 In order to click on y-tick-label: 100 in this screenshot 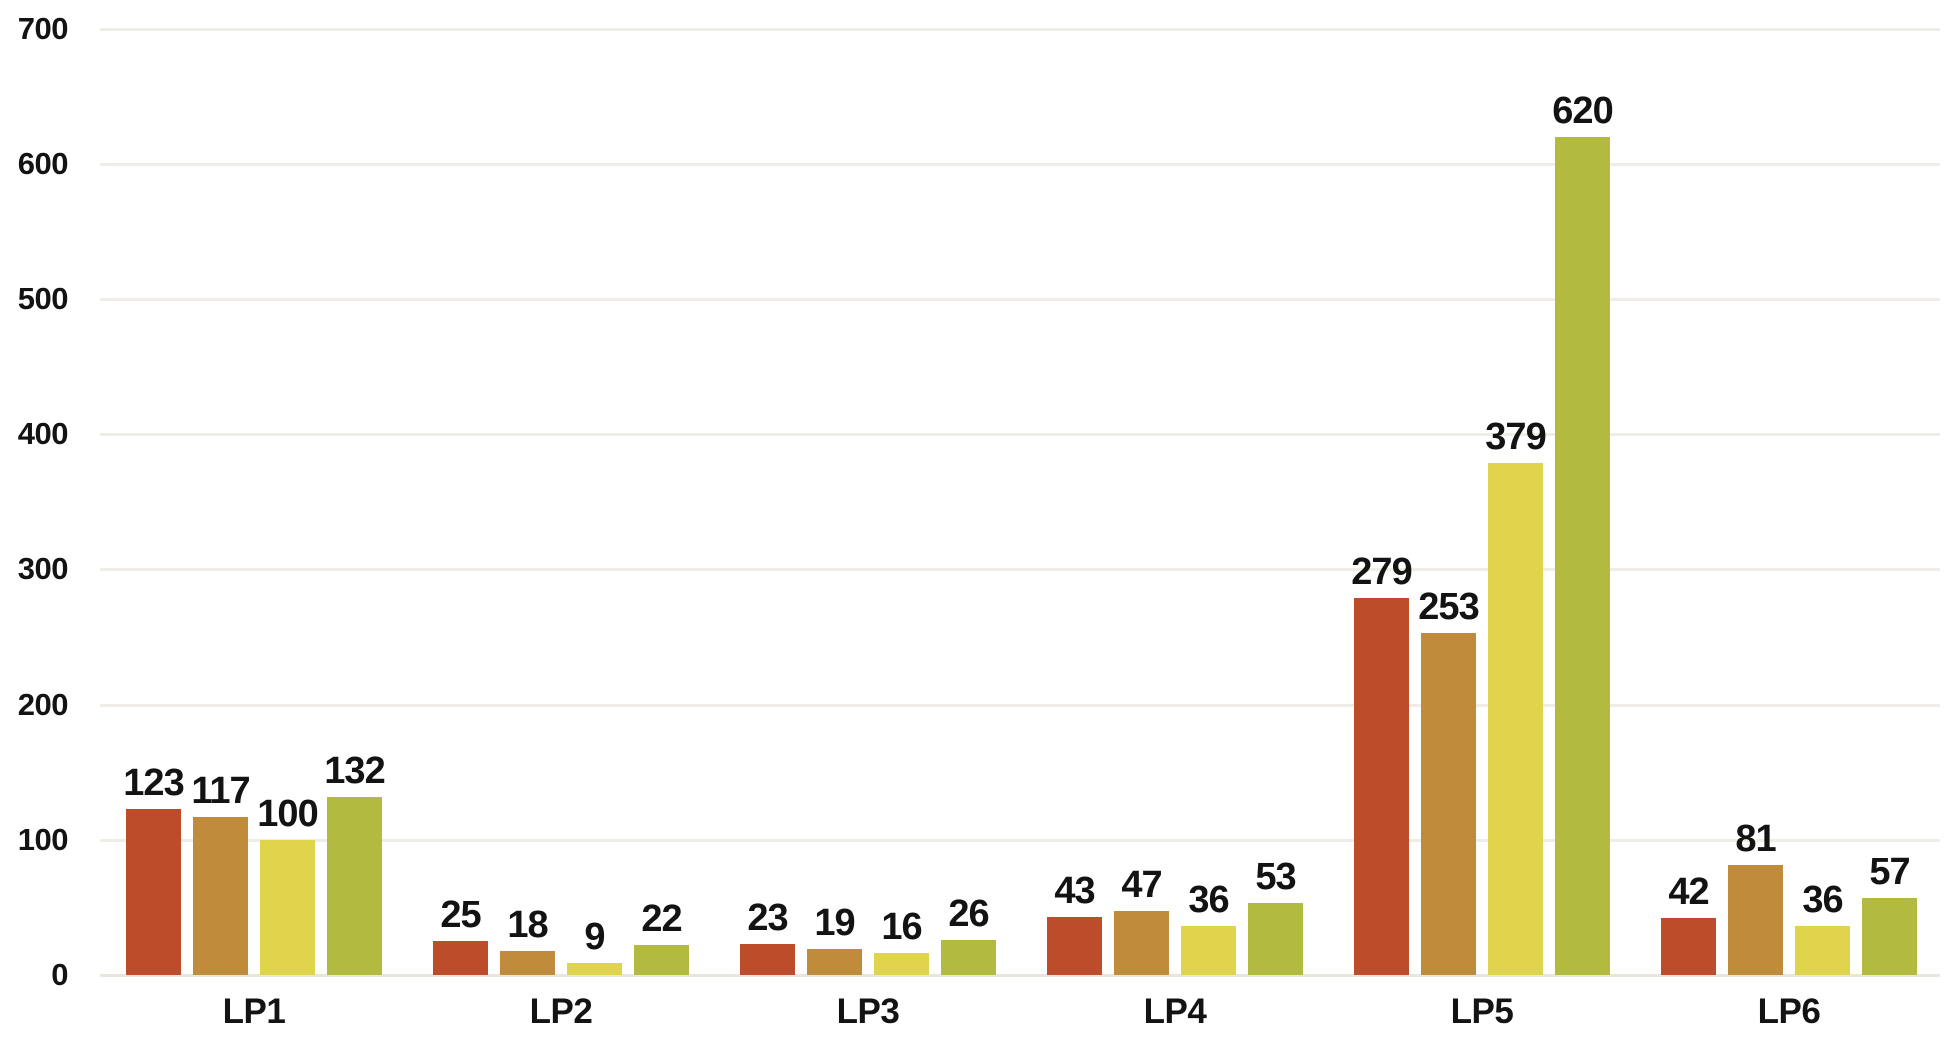, I will do `click(43, 839)`.